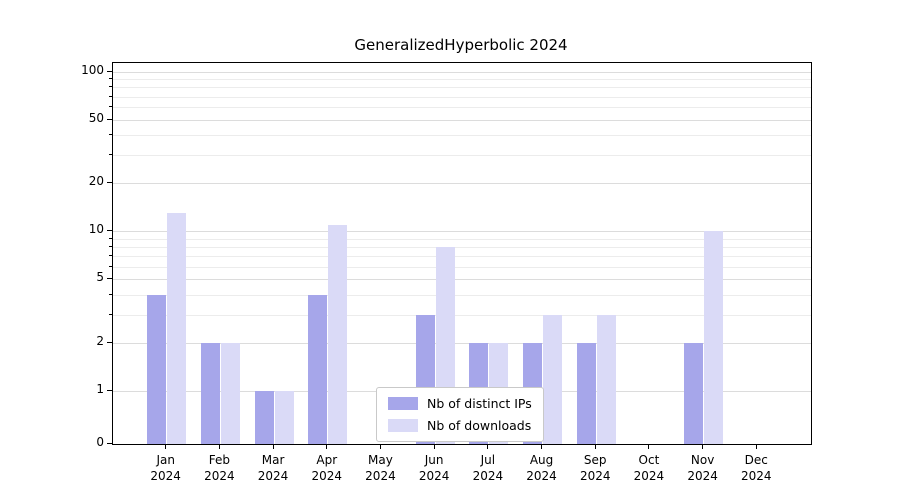  I want to click on x-tick-label: Jul 2024, so click(488, 468).